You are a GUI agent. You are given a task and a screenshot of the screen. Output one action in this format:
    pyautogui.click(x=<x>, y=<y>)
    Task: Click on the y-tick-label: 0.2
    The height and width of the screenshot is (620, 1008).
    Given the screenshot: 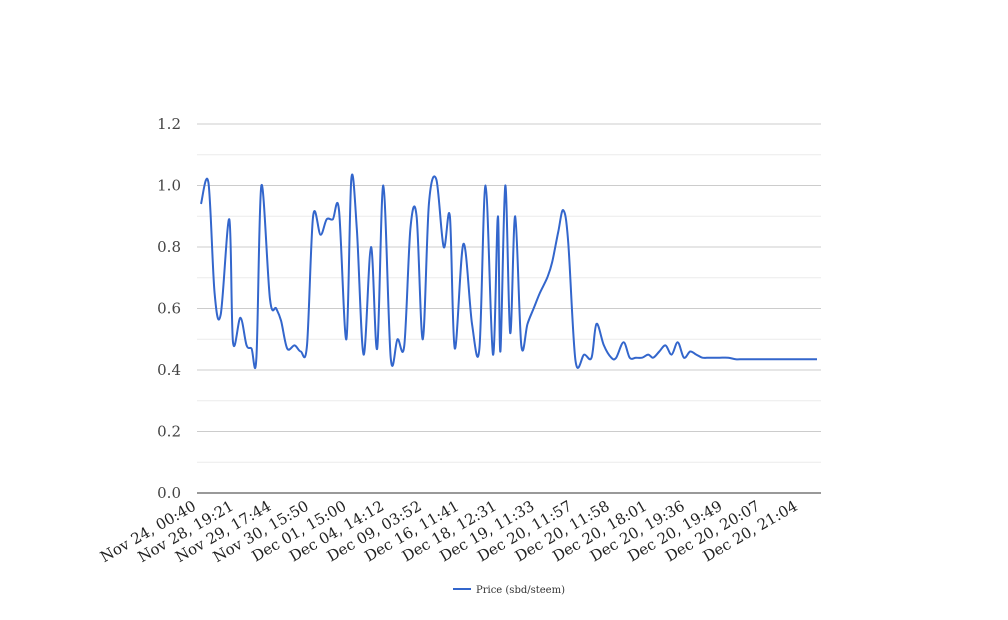 What is the action you would take?
    pyautogui.click(x=169, y=432)
    